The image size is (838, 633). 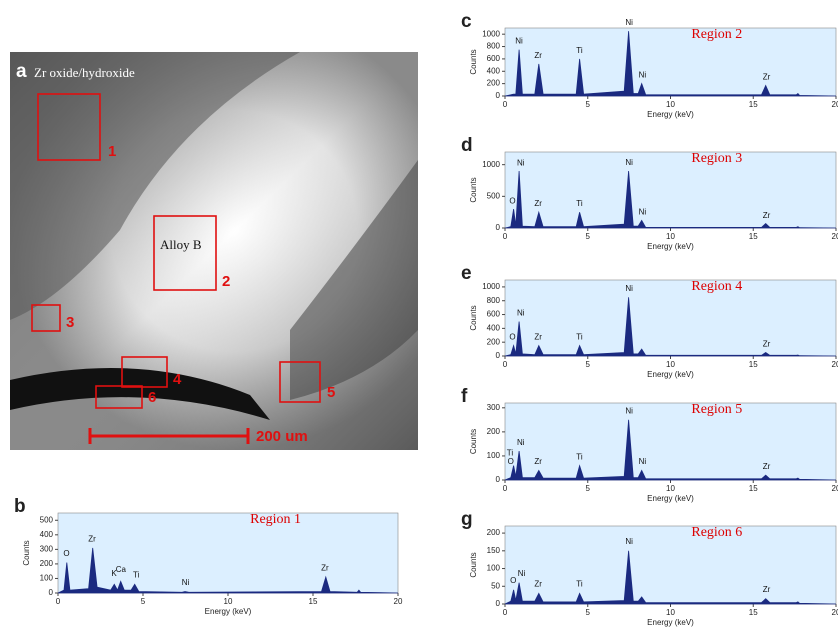 What do you see at coordinates (464, 396) in the screenshot?
I see `panel-label: f` at bounding box center [464, 396].